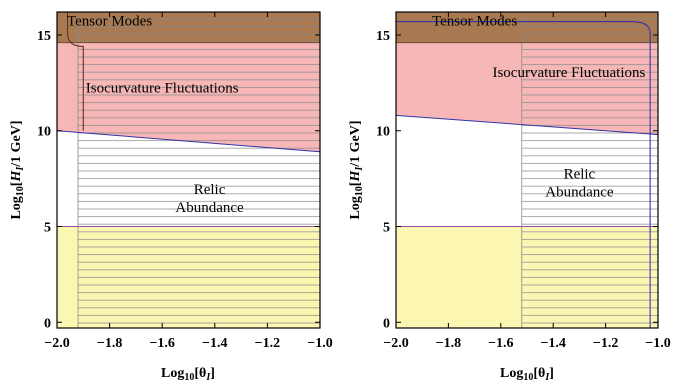 Image resolution: width=676 pixels, height=381 pixels. I want to click on x-axis-label-right: Log10[θI], so click(527, 373).